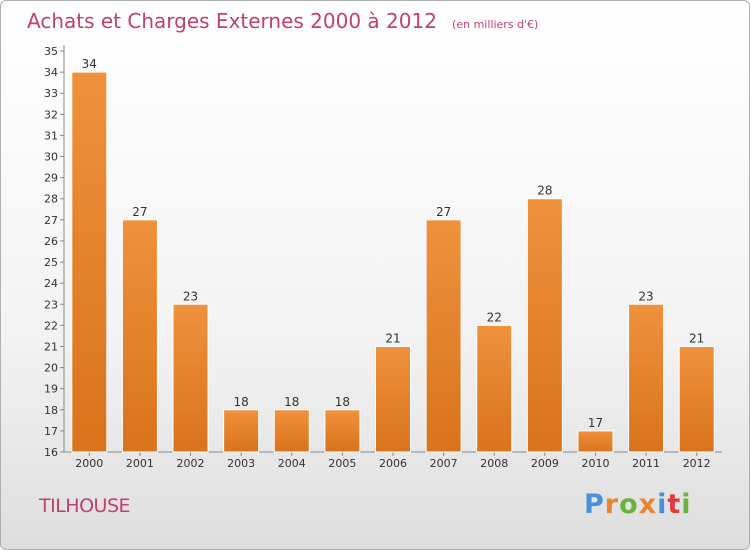  I want to click on x-tick-label: 2005, so click(342, 463).